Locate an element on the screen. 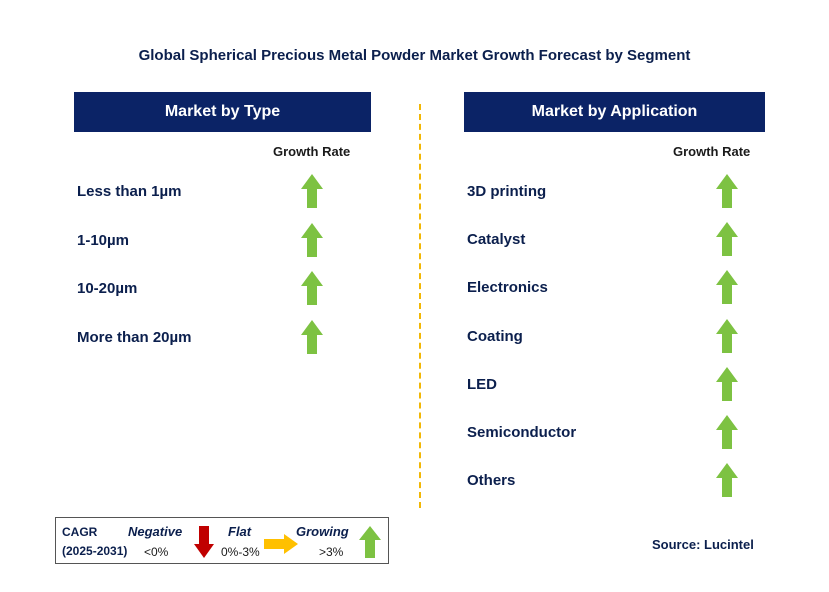  legend-flat-range: 0%-3% is located at coordinates (240, 552).